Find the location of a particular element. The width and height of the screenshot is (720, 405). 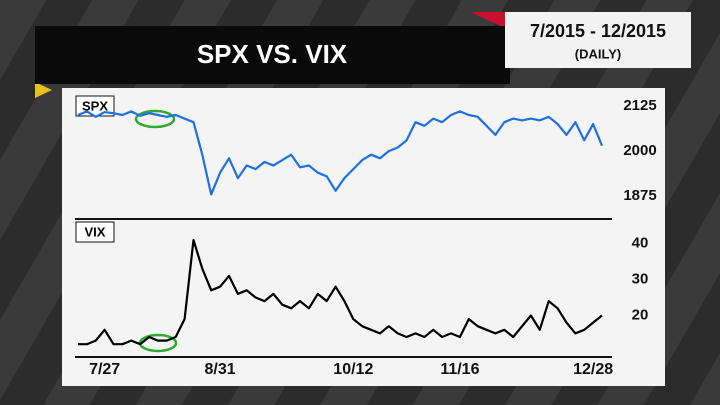

frequency: (DAILY) is located at coordinates (598, 53).